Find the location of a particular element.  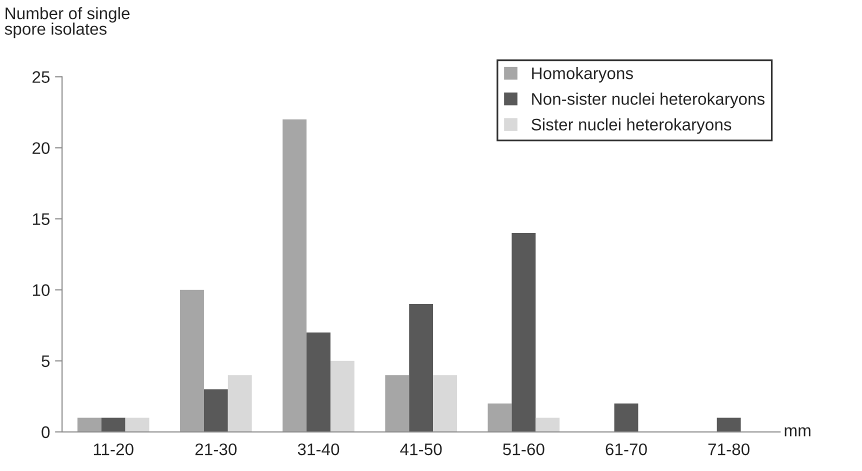

x-tick-label: 31-40 is located at coordinates (319, 449).